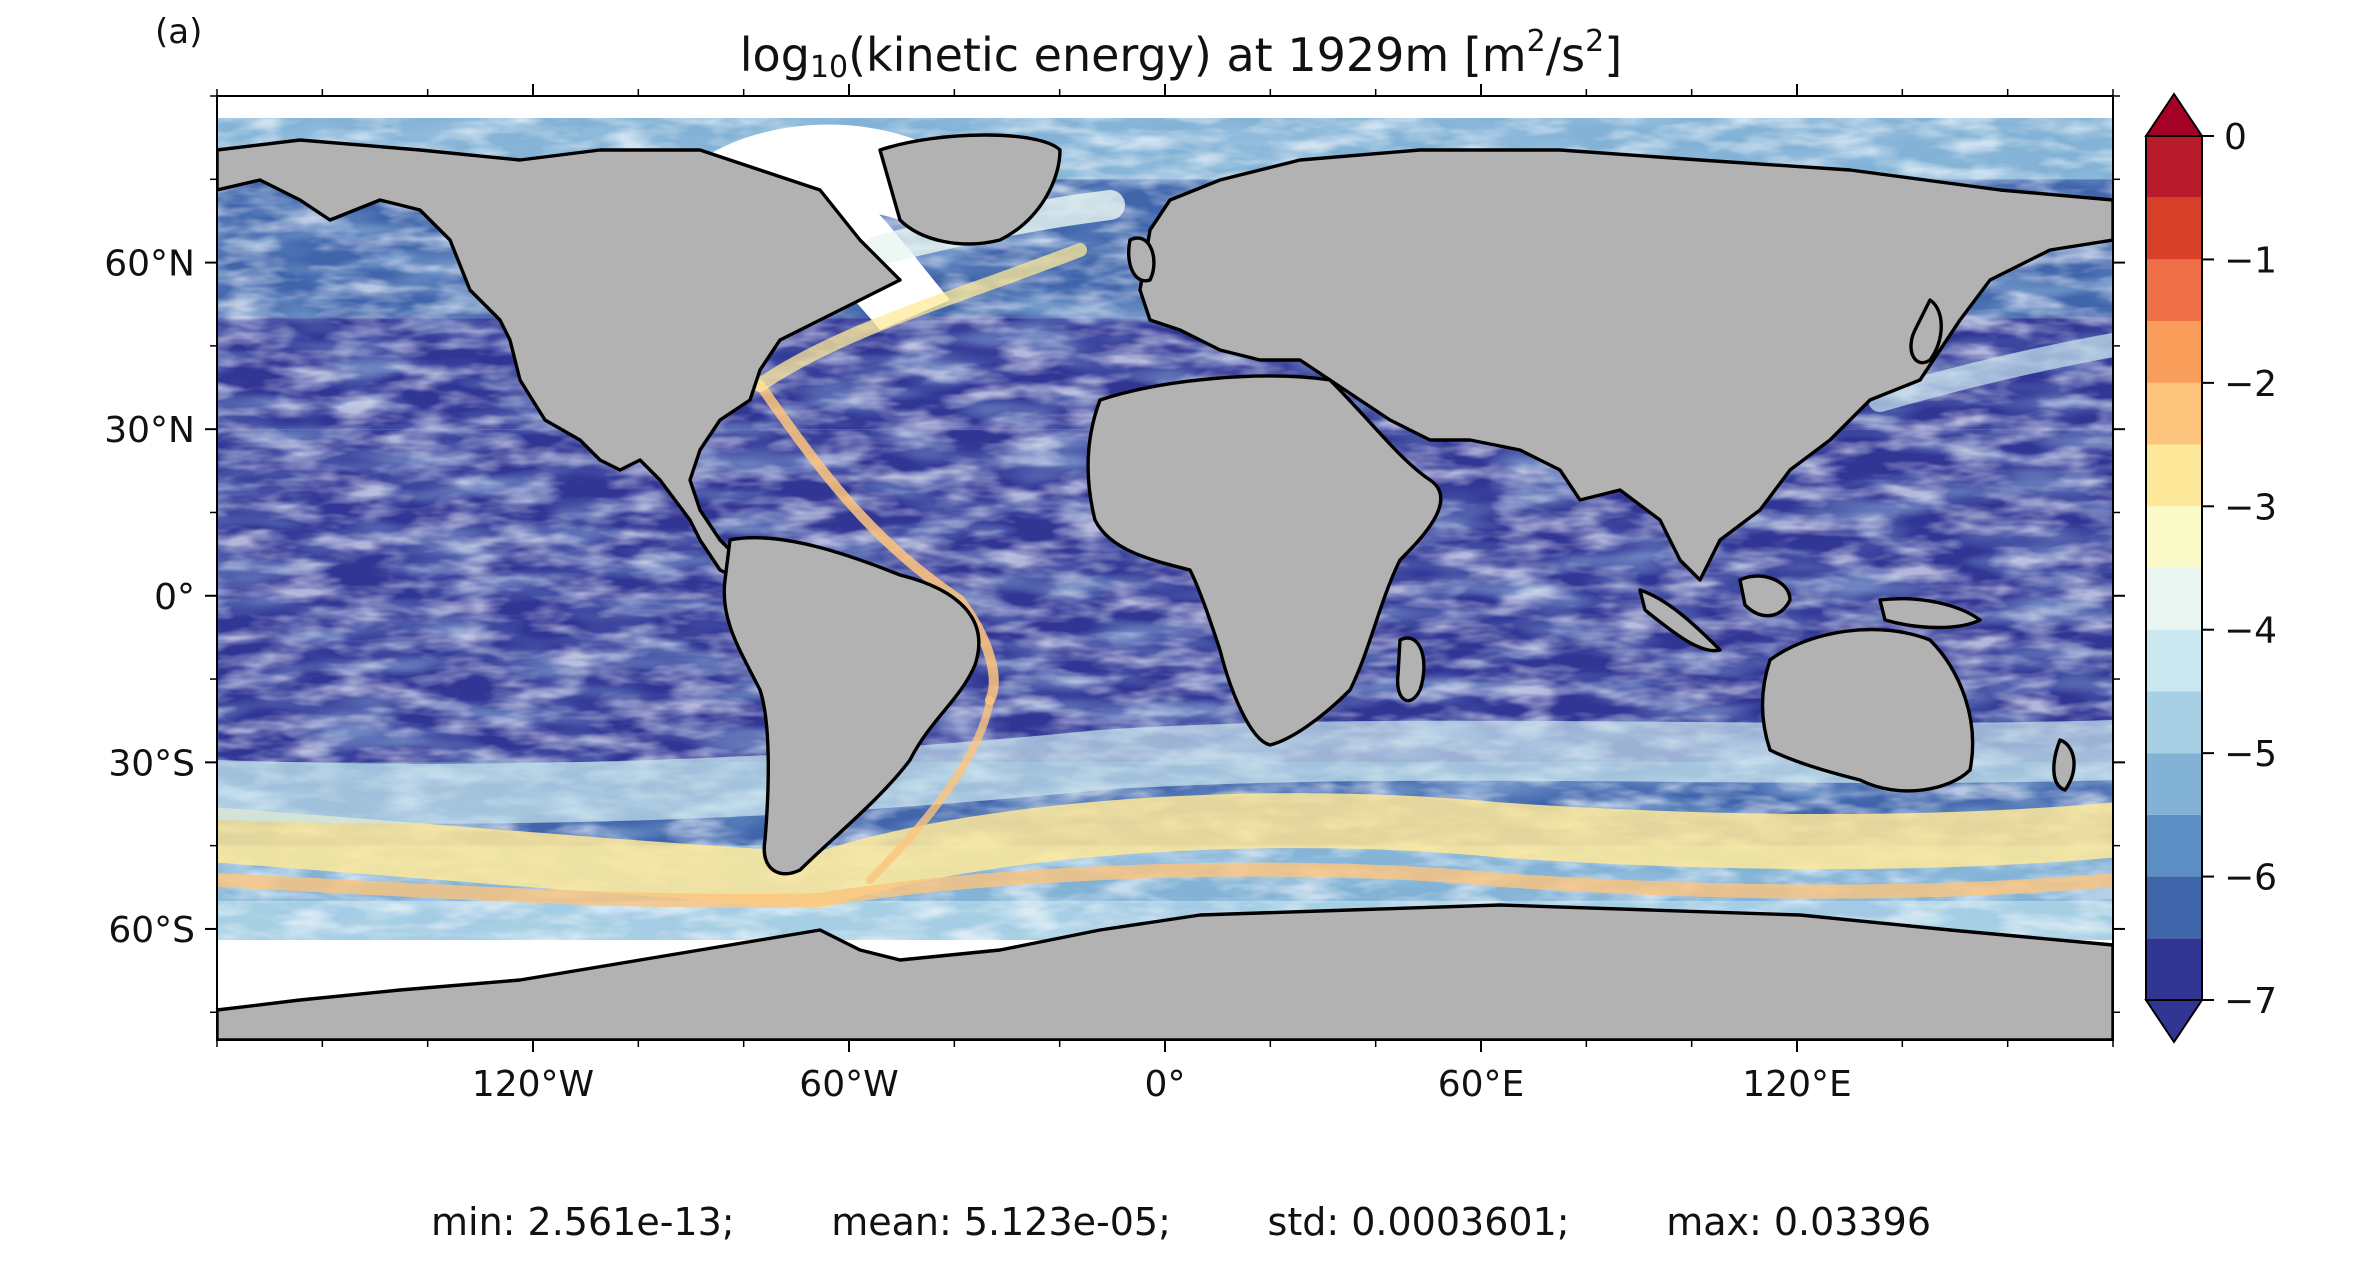 This screenshot has height=1263, width=2362. What do you see at coordinates (2064, 765) in the screenshot?
I see `land-new-zealand` at bounding box center [2064, 765].